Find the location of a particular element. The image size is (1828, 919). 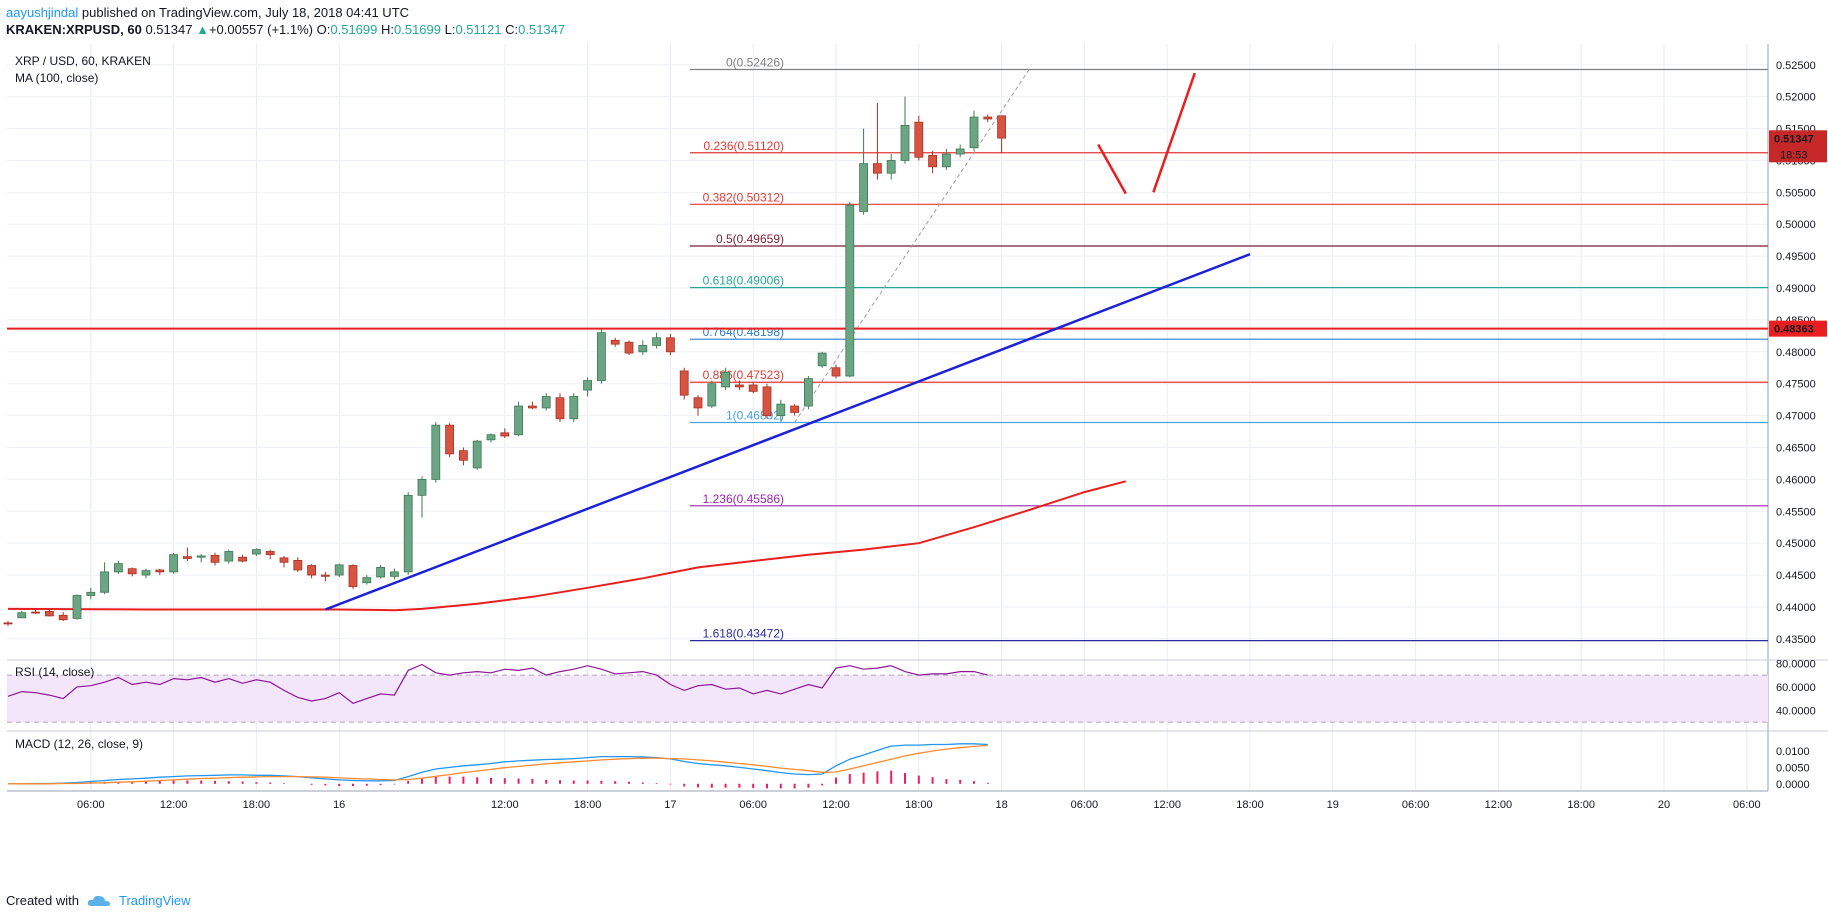

time-tick-label: 16 is located at coordinates (339, 805).